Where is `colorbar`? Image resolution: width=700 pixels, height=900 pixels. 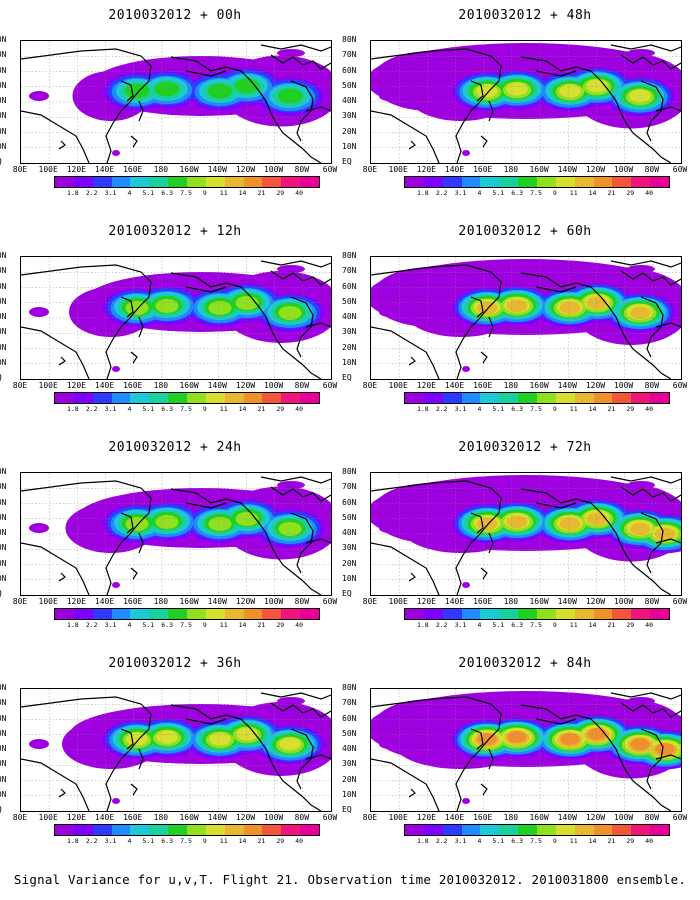
colorbar is located at coordinates (187, 182).